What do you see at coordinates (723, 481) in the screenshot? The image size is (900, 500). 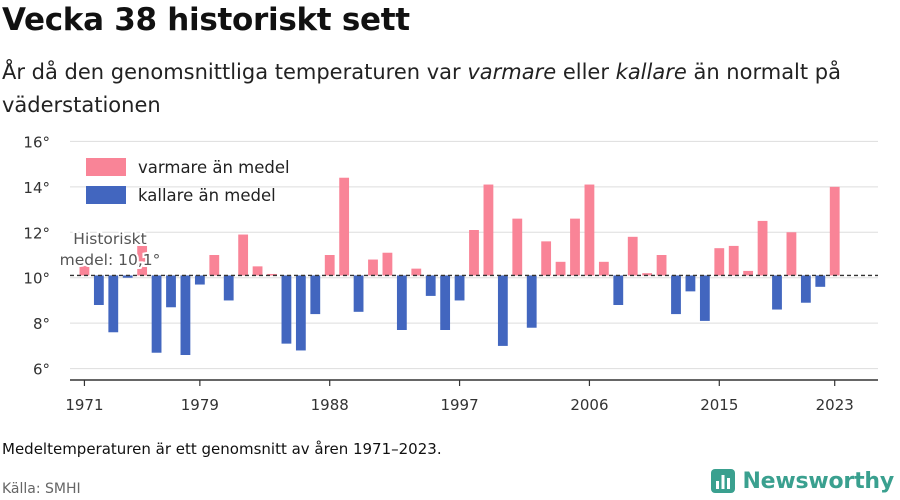 I see `newsworthy-logo-icon` at bounding box center [723, 481].